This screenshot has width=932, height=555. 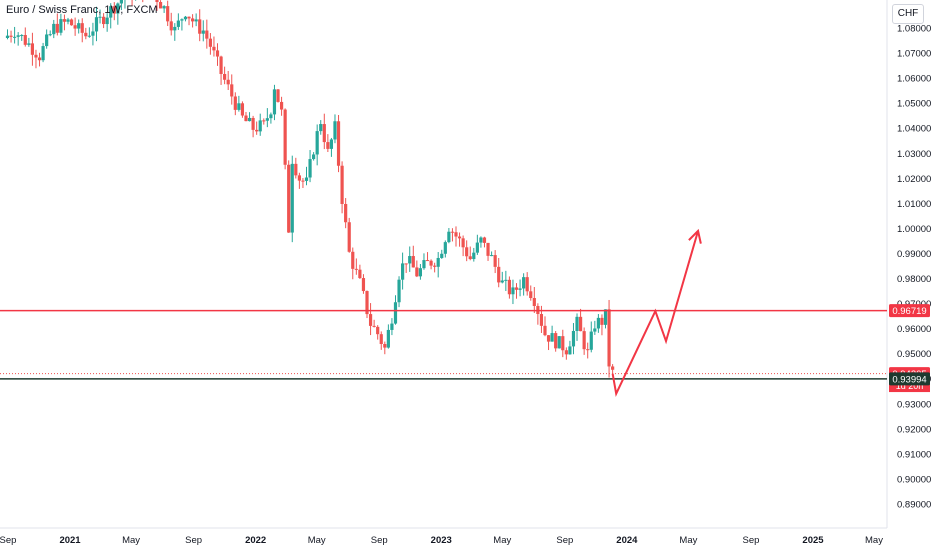 I want to click on currency-button: CHF, so click(x=908, y=14).